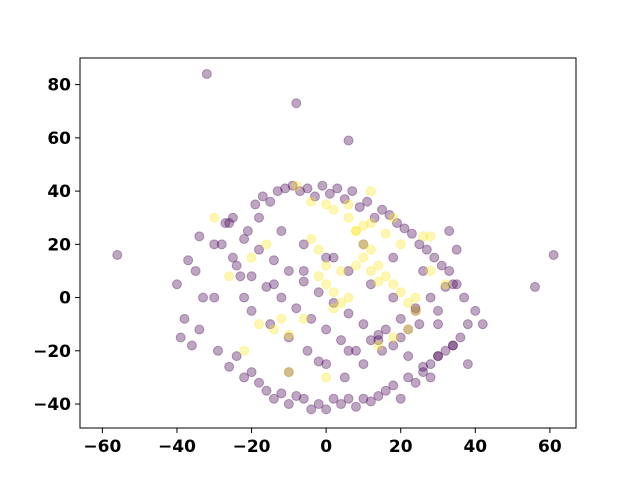 The height and width of the screenshot is (480, 640). What do you see at coordinates (177, 447) in the screenshot?
I see `x-tick-label: −40` at bounding box center [177, 447].